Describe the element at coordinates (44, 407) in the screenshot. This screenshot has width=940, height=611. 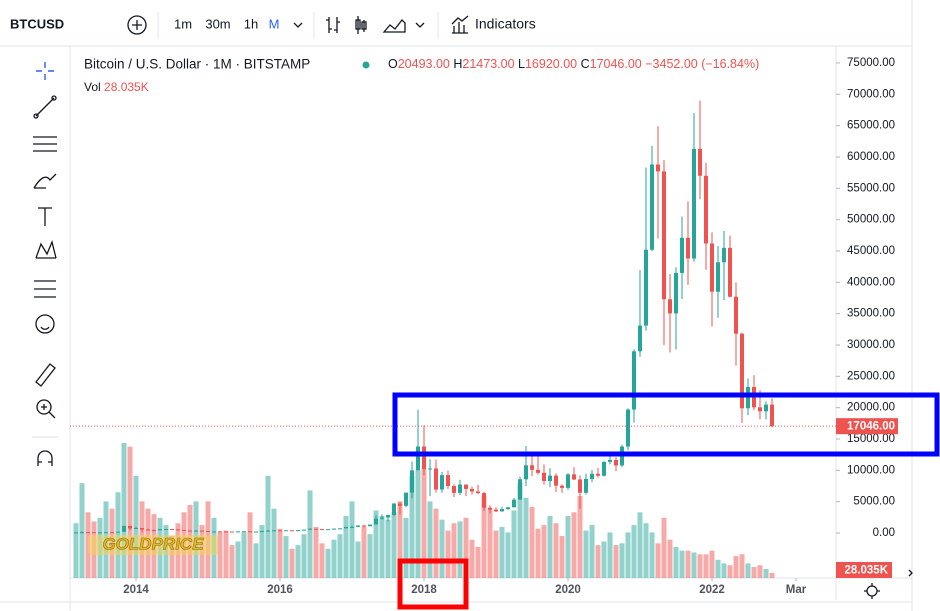
I see `zoom-tool` at that location.